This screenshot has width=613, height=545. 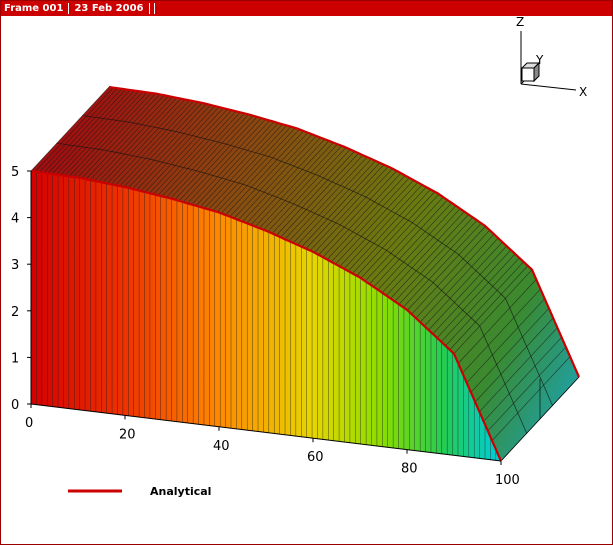 I want to click on x-tick-label: 20, so click(x=127, y=434).